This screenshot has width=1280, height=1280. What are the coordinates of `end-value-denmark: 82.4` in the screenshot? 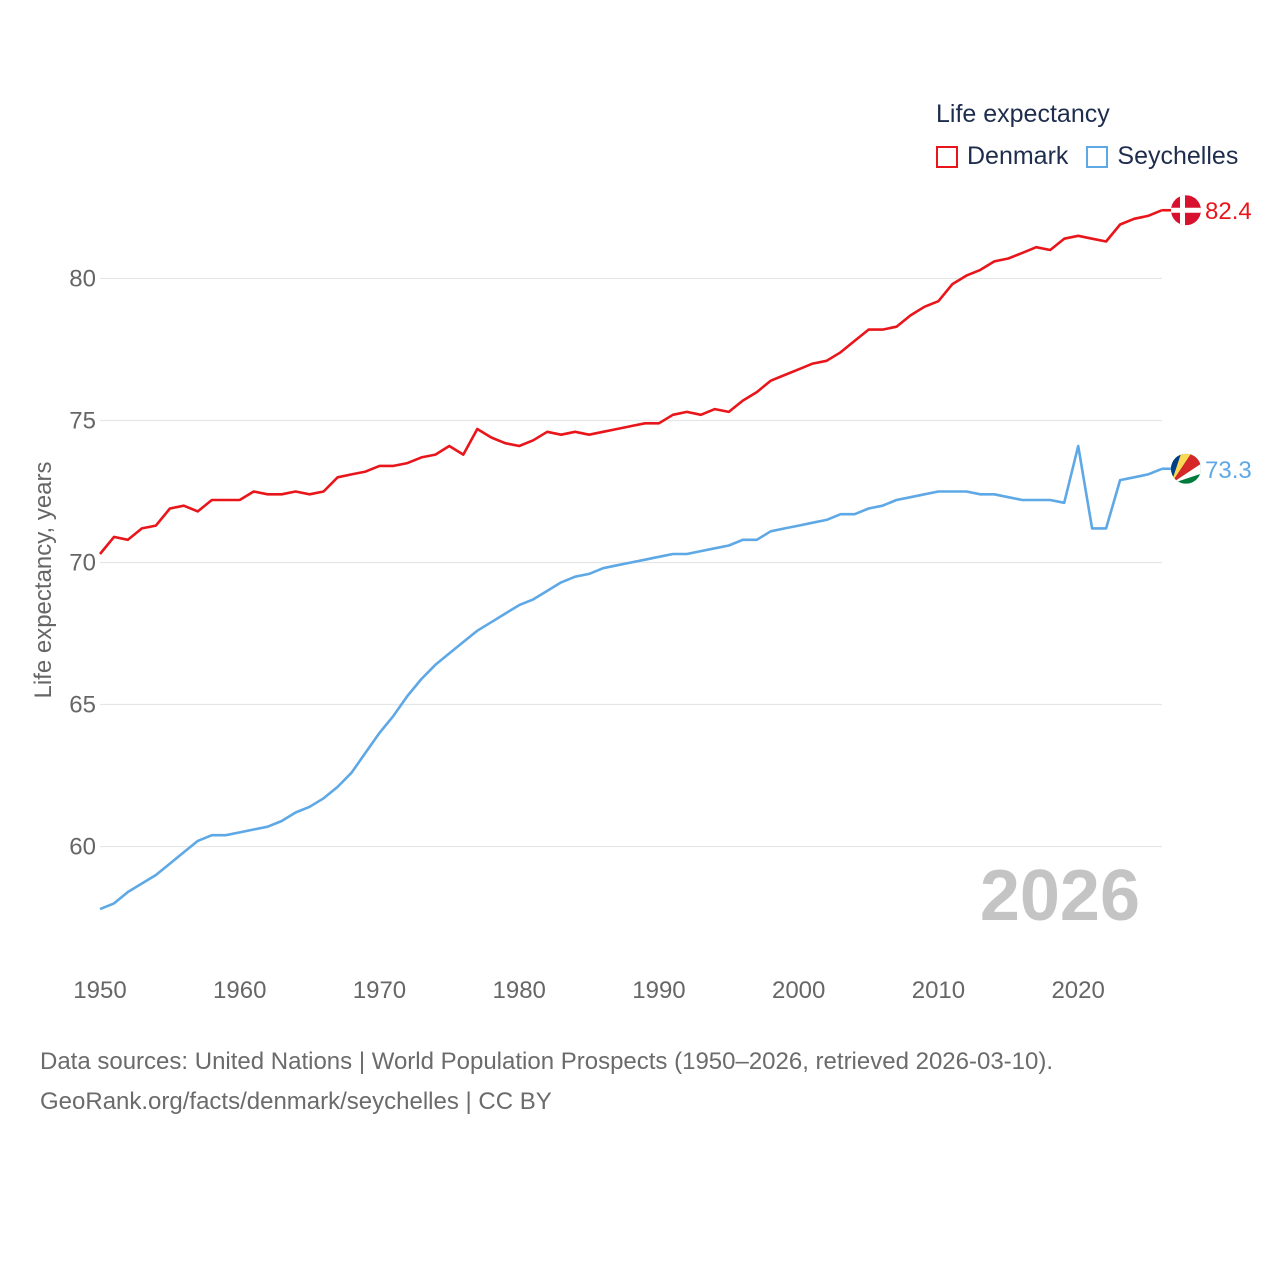 It's located at (1228, 211).